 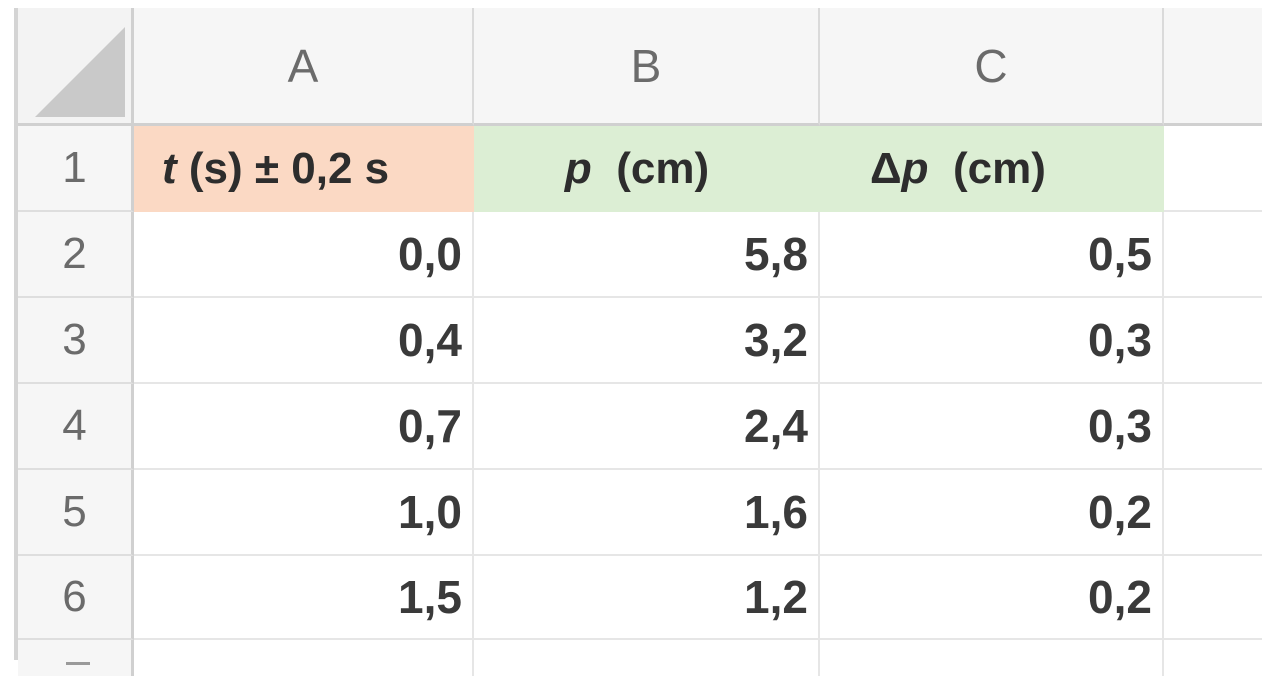 I want to click on cell-d5, so click(x=1213, y=513).